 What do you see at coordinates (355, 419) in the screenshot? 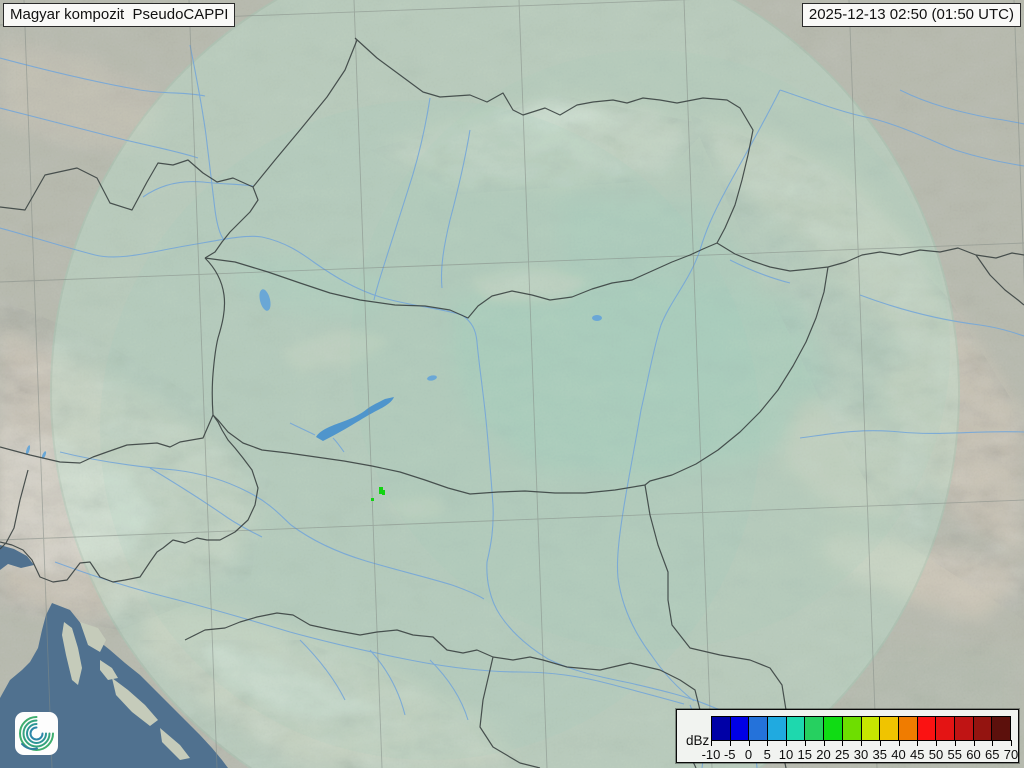
I see `lake-balaton` at bounding box center [355, 419].